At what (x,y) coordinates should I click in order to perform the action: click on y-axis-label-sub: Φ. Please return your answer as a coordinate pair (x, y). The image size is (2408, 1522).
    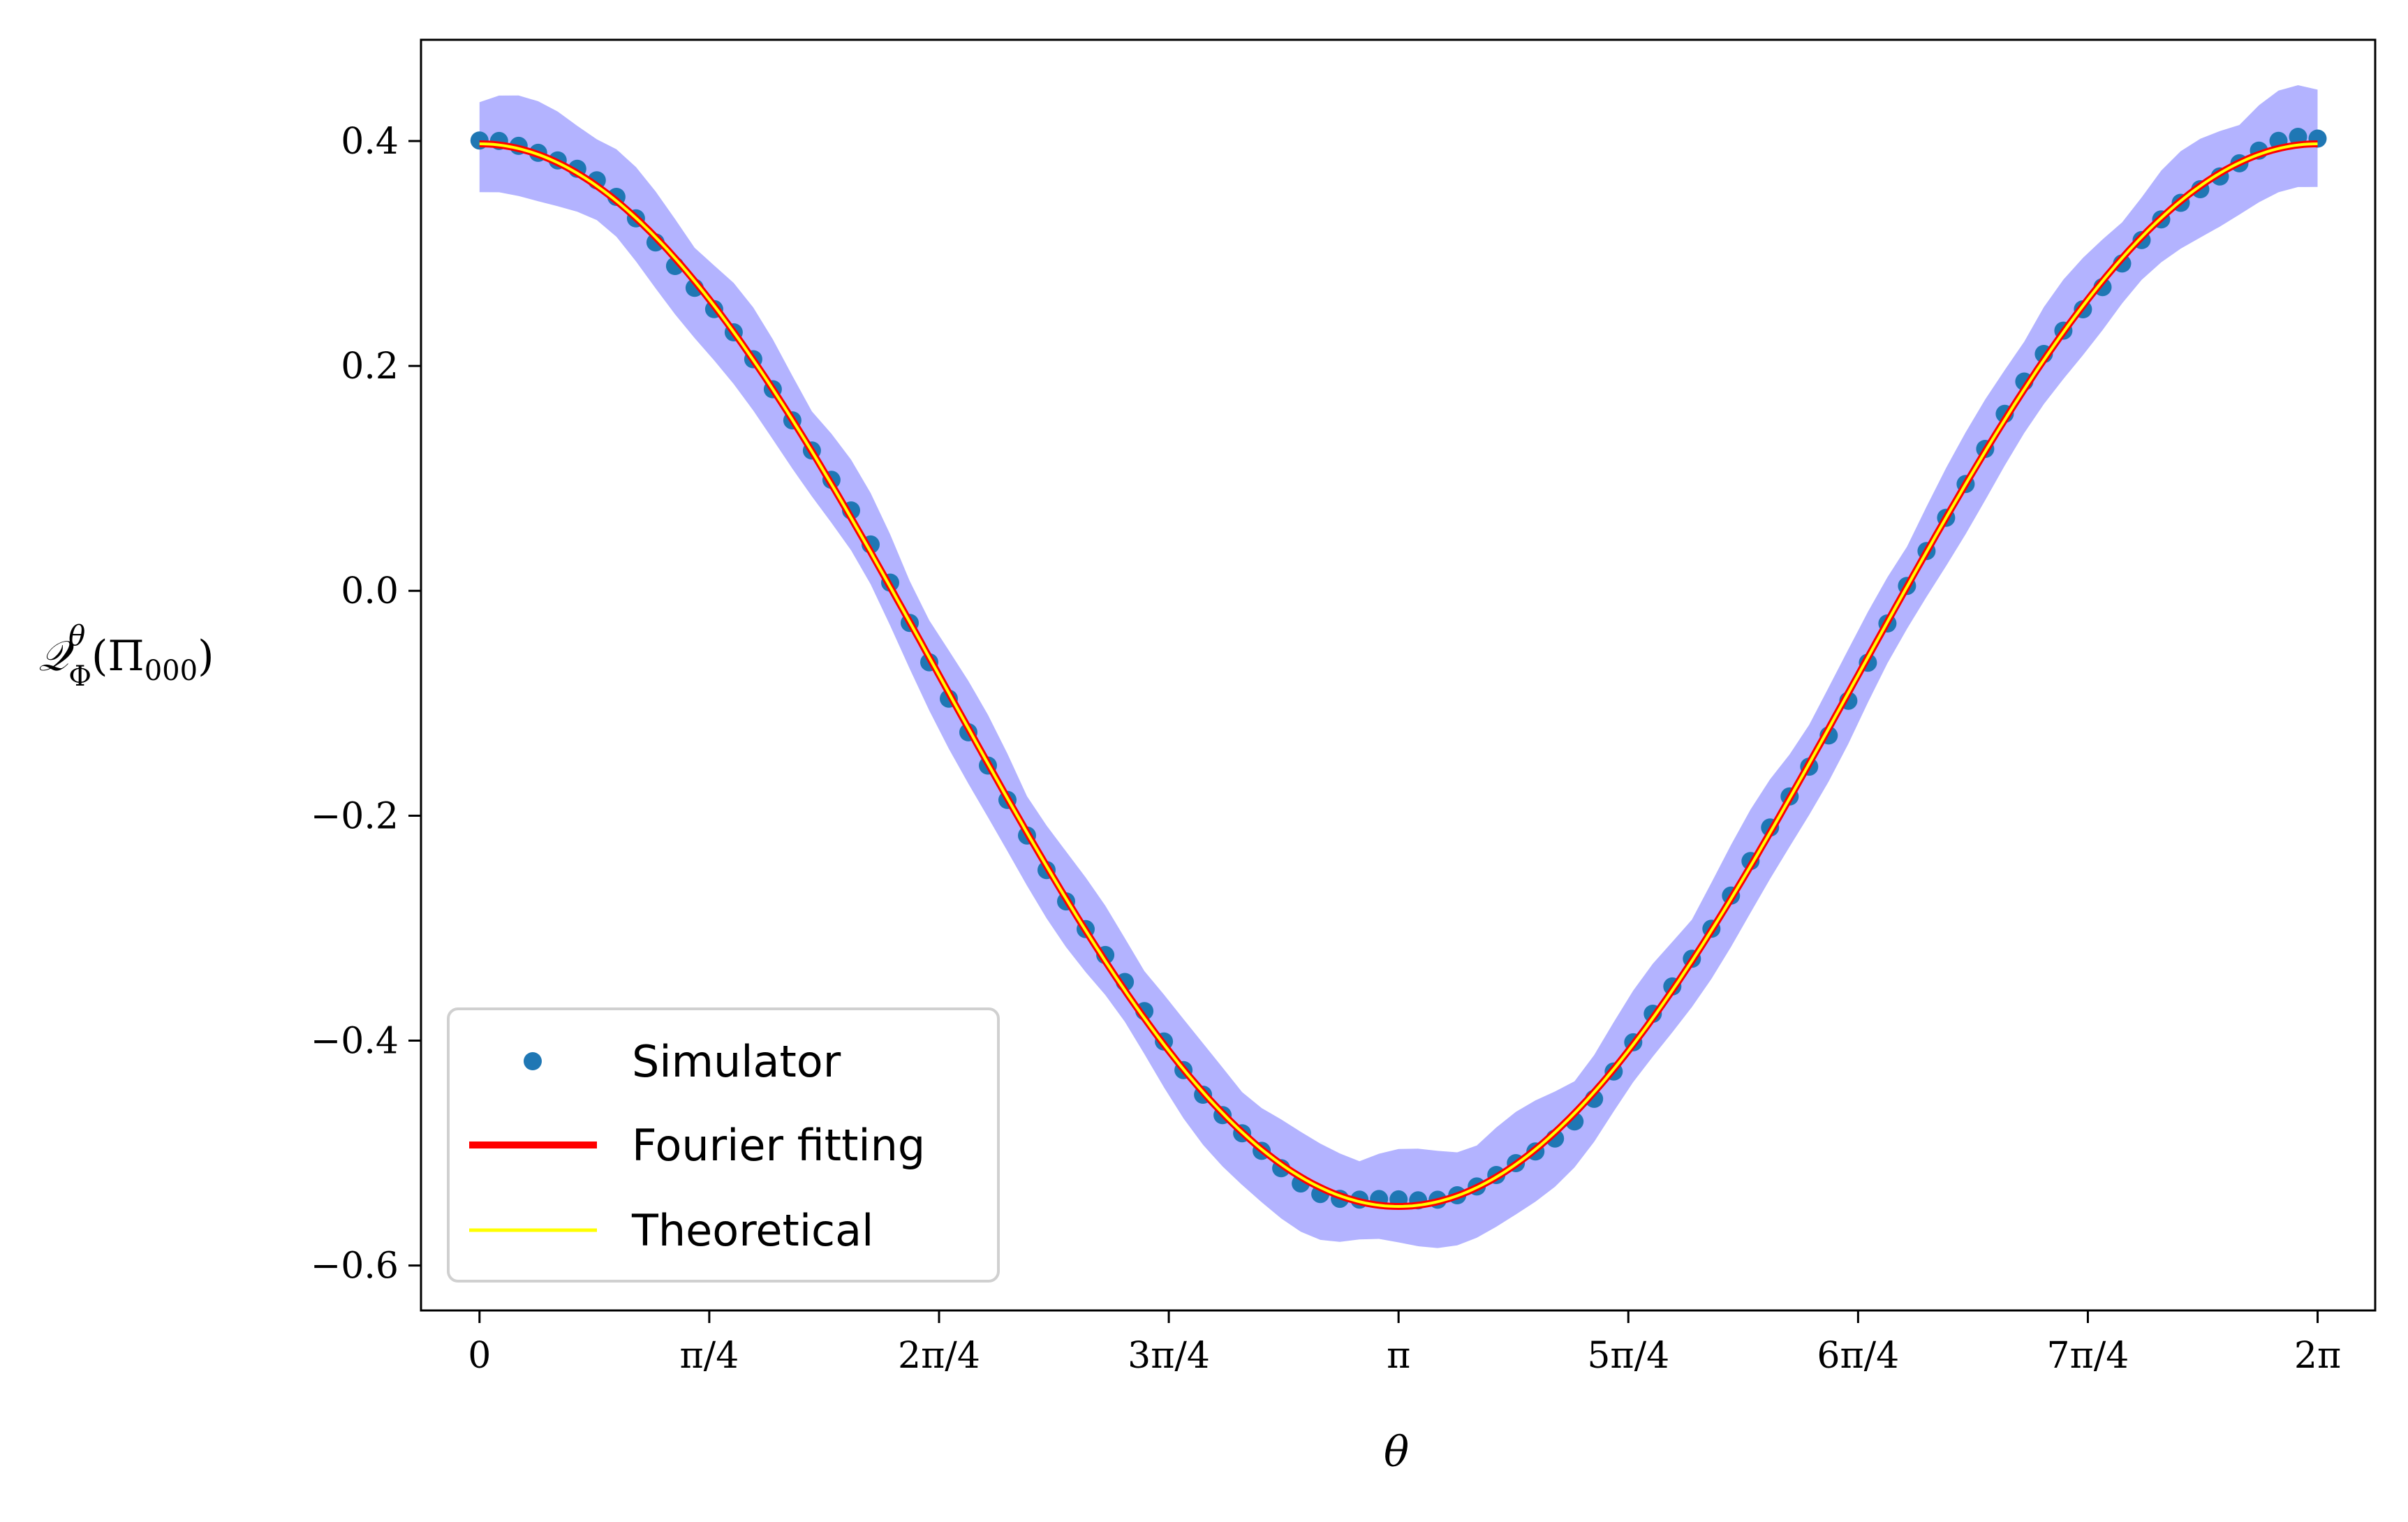
    Looking at the image, I should click on (79, 676).